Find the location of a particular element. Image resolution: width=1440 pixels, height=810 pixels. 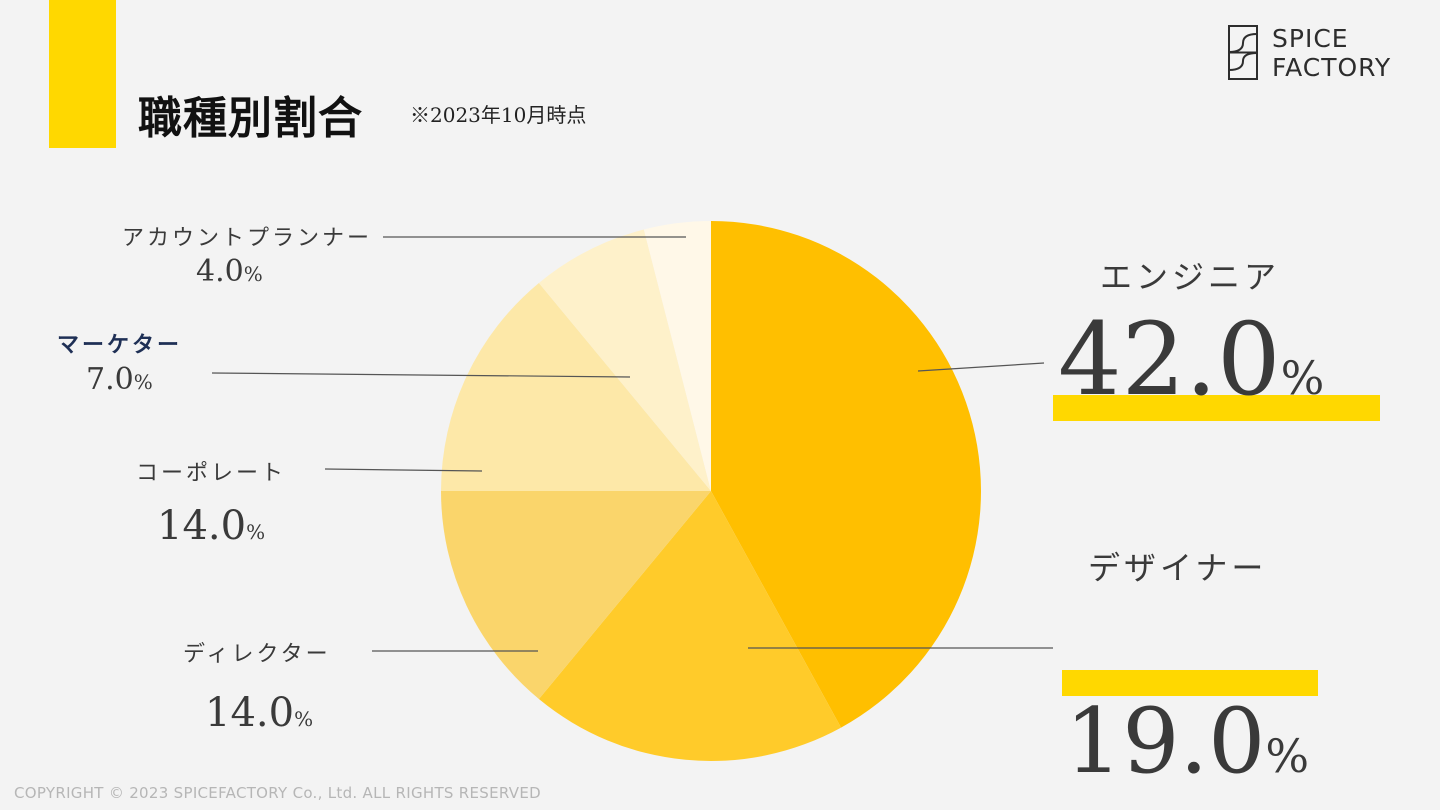

designer-highlight is located at coordinates (1190, 683).